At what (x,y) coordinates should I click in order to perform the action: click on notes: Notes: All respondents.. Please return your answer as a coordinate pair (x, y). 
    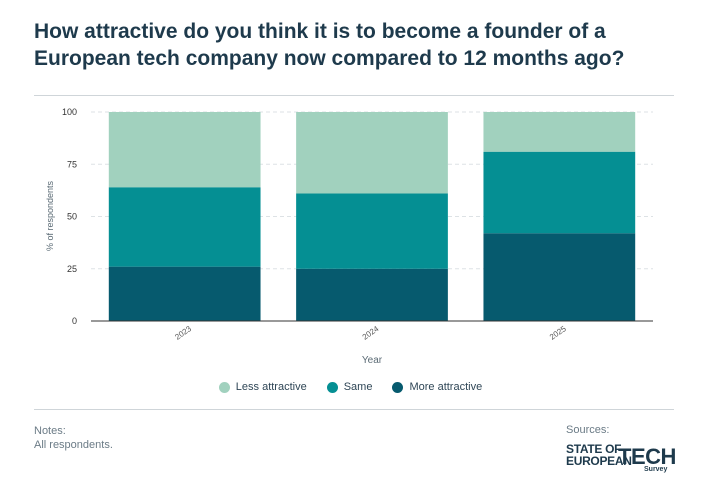
    Looking at the image, I should click on (73, 438).